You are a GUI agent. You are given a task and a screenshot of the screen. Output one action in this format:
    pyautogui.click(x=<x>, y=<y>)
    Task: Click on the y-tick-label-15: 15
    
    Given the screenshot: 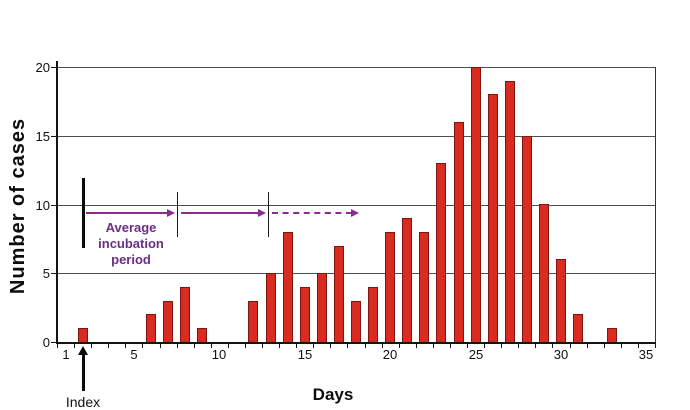 What is the action you would take?
    pyautogui.click(x=42, y=136)
    